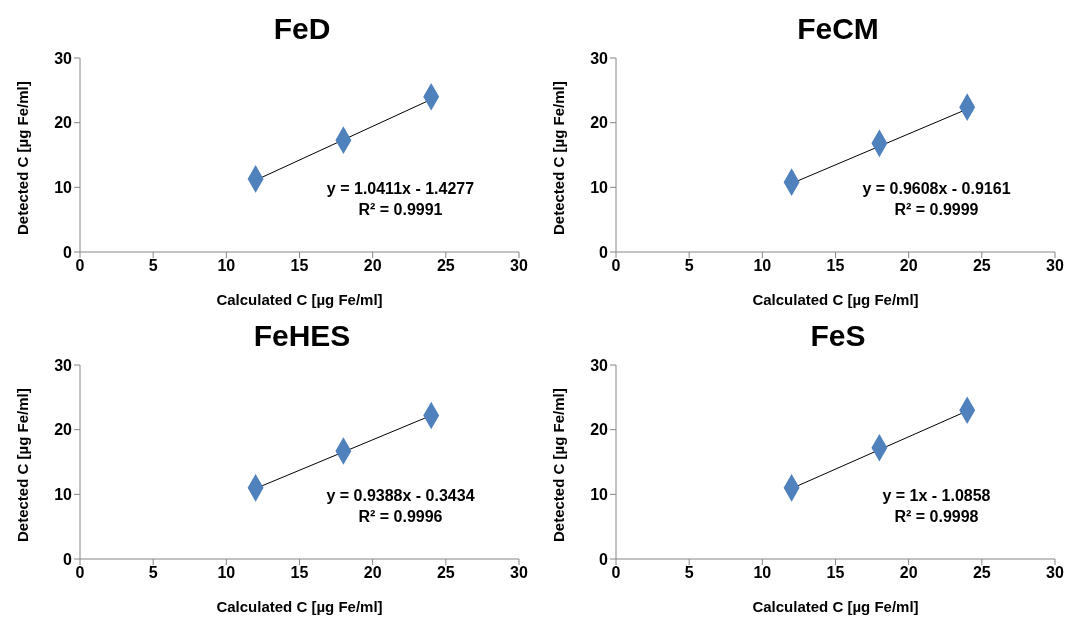  Describe the element at coordinates (936, 496) in the screenshot. I see `annotation: y = 1x - 1.0858` at that location.